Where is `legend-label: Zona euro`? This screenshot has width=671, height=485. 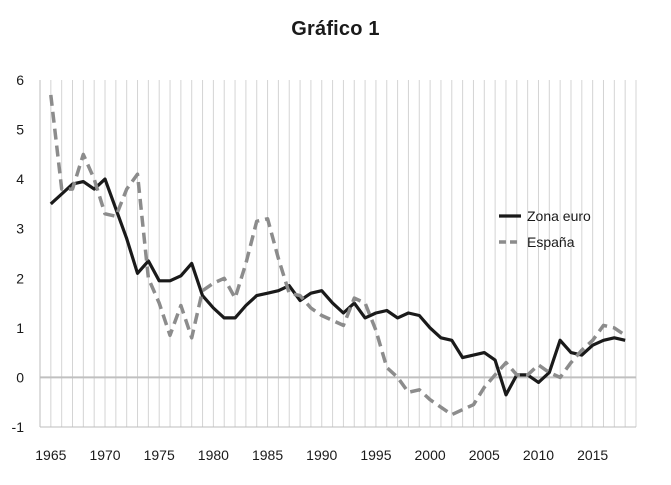
legend-label: Zona euro is located at coordinates (559, 216).